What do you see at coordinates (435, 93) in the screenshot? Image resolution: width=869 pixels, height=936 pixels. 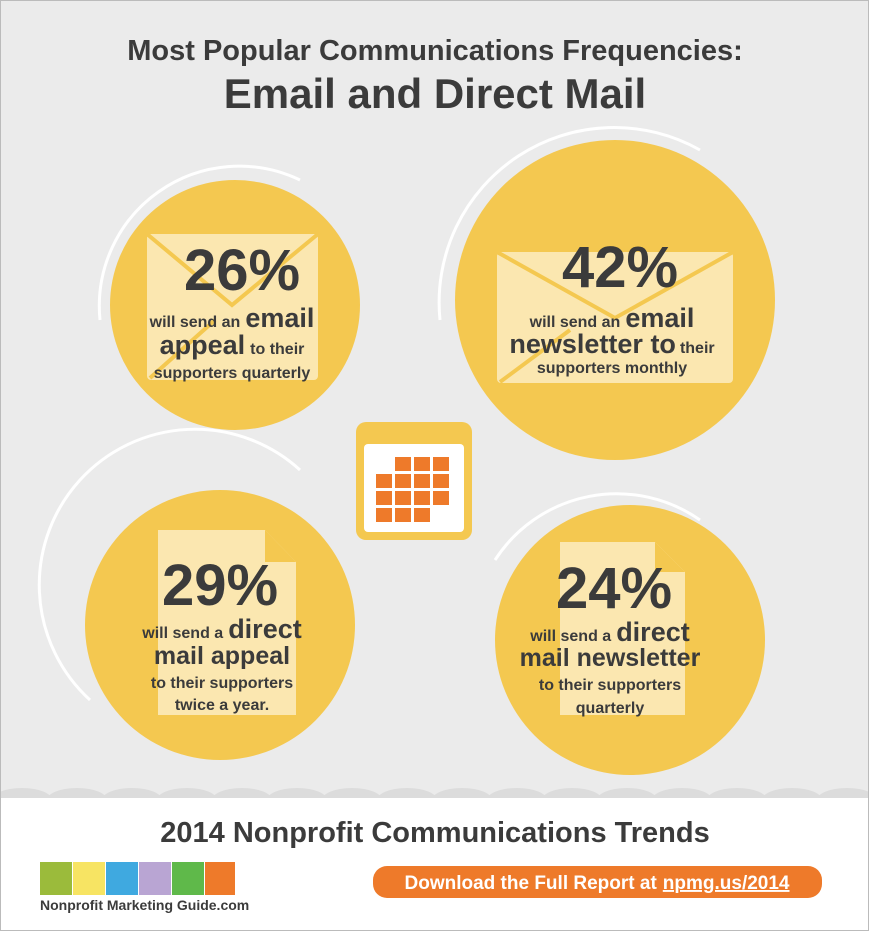 I see `subtitle: Email and Direct Mail` at bounding box center [435, 93].